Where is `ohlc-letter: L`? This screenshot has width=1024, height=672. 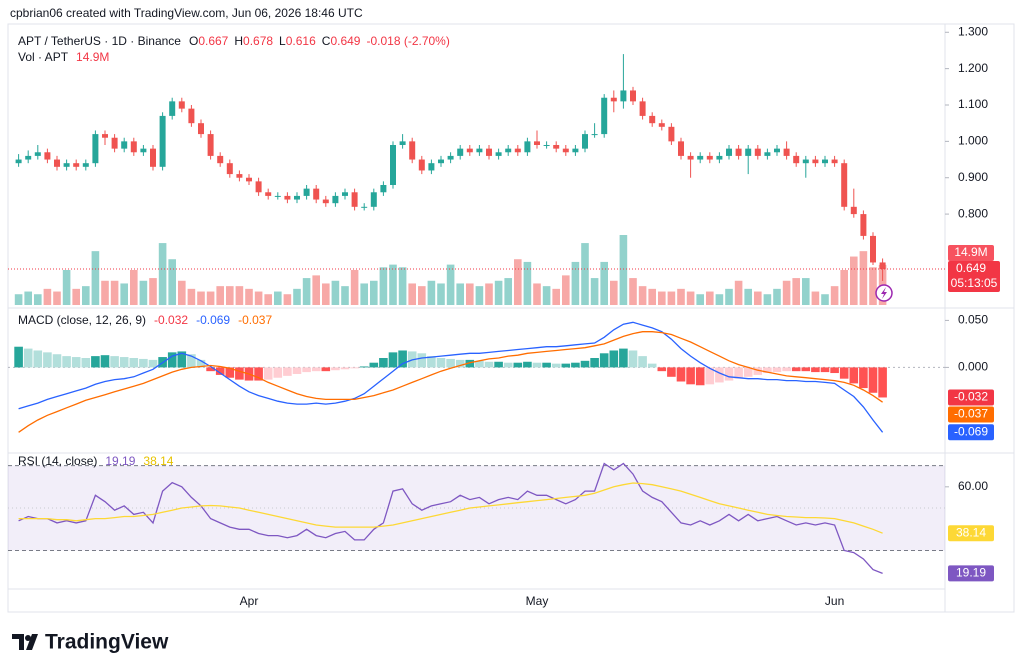
ohlc-letter: L is located at coordinates (282, 41).